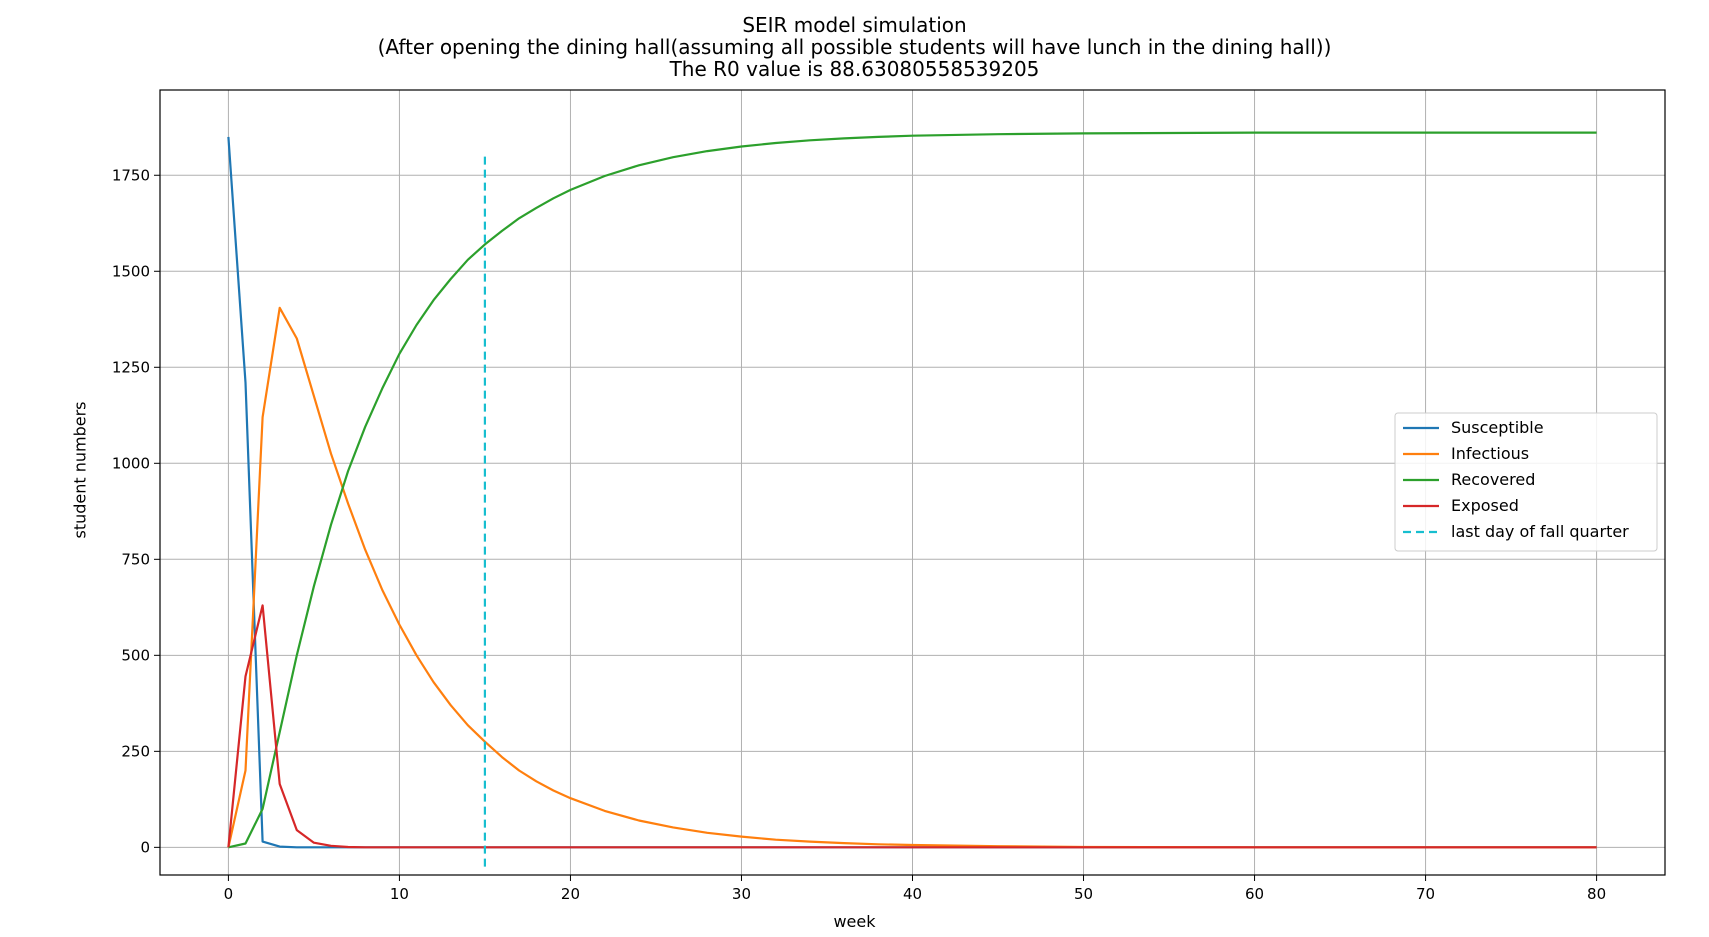 This screenshot has width=1709, height=937. What do you see at coordinates (145, 847) in the screenshot?
I see `y-tick-label: 0` at bounding box center [145, 847].